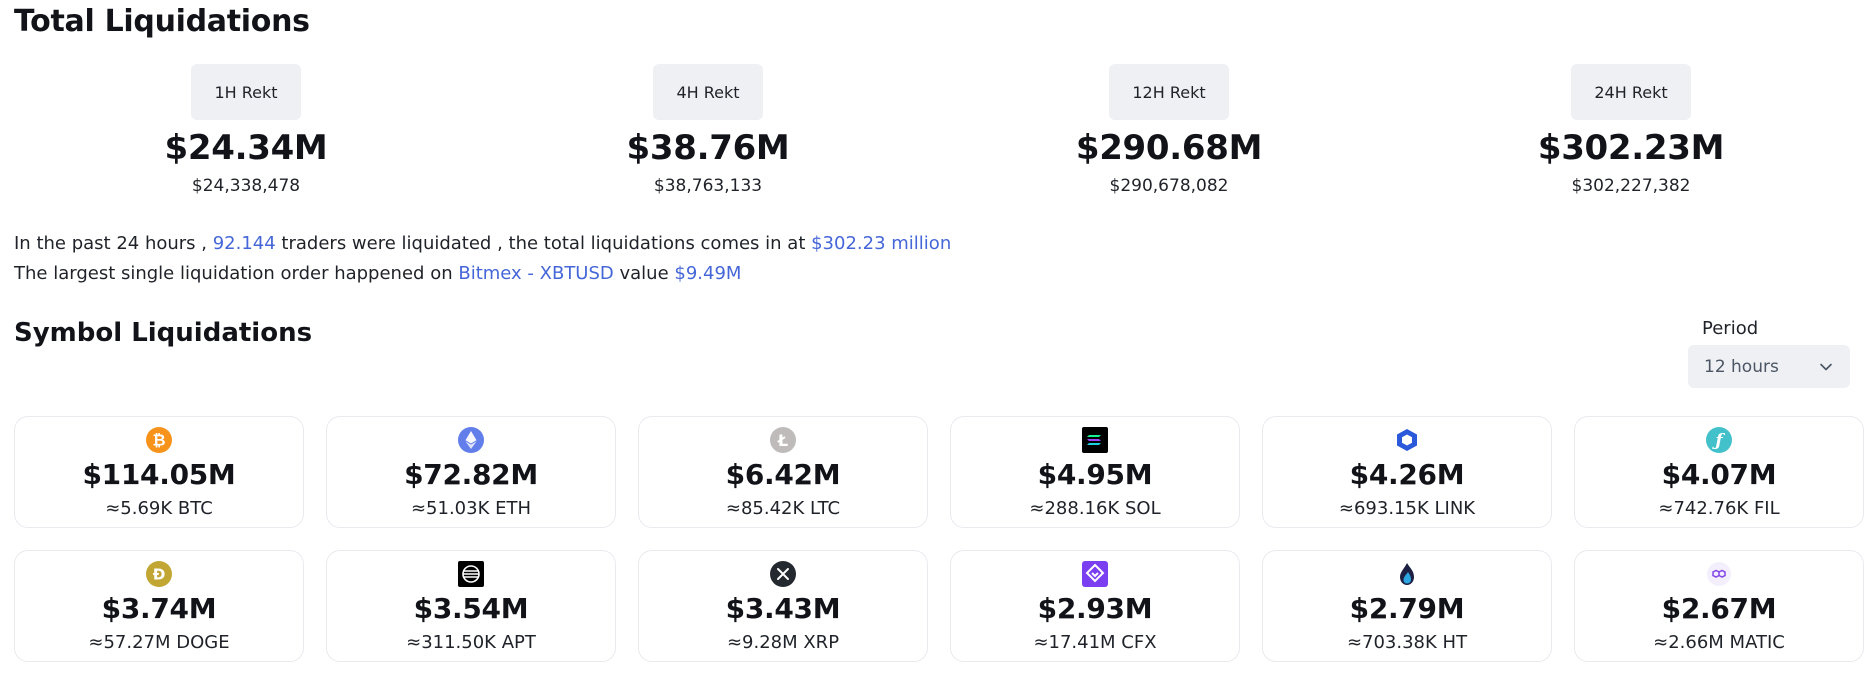 The image size is (1876, 683). I want to click on rekt-amount-full: $38,763,133, so click(708, 186).